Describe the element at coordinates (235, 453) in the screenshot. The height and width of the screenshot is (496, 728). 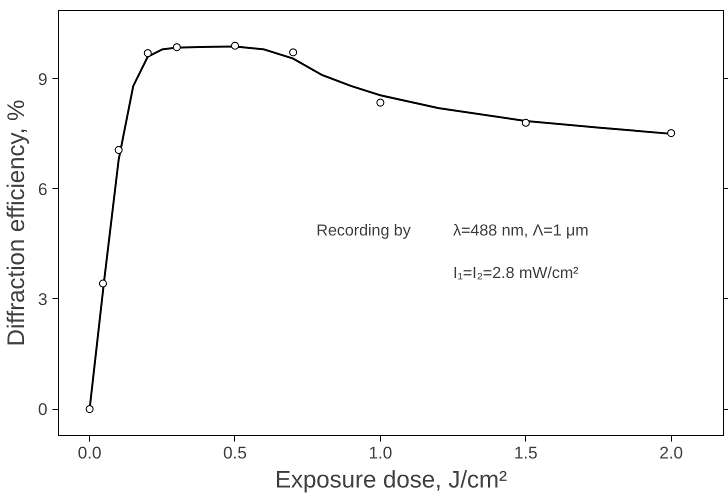
I see `x-tick-label: 0.5` at that location.